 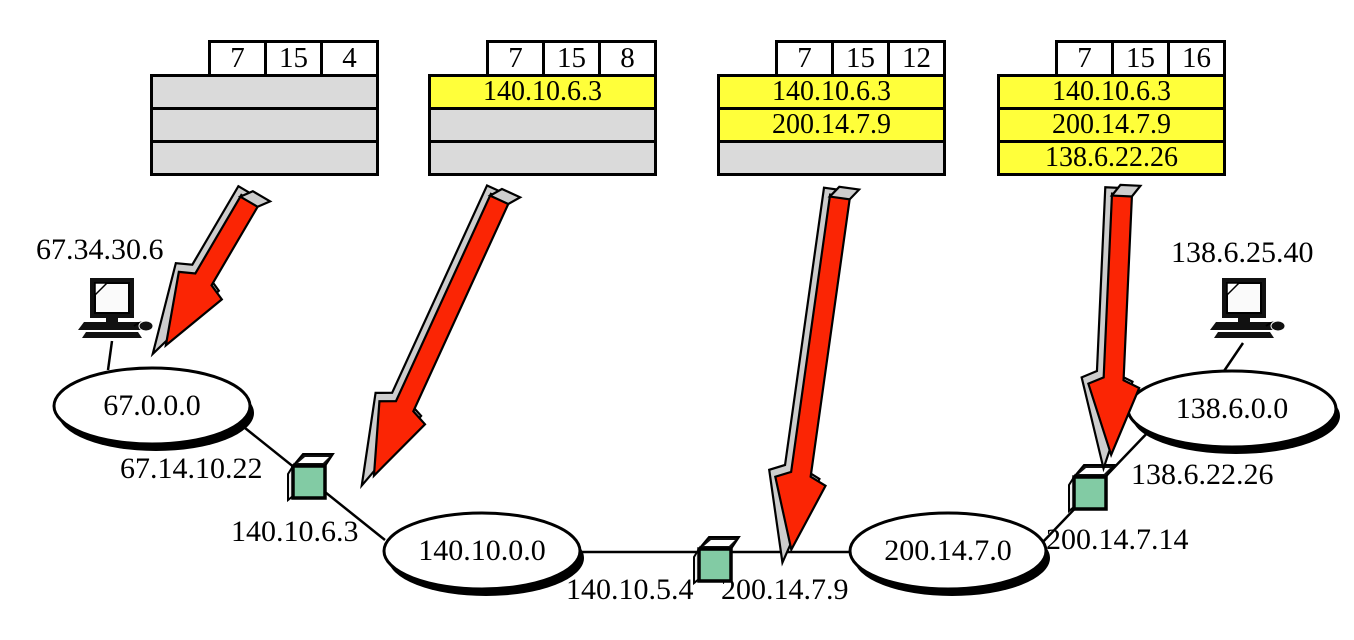 What do you see at coordinates (116, 308) in the screenshot?
I see `computer-left-icon` at bounding box center [116, 308].